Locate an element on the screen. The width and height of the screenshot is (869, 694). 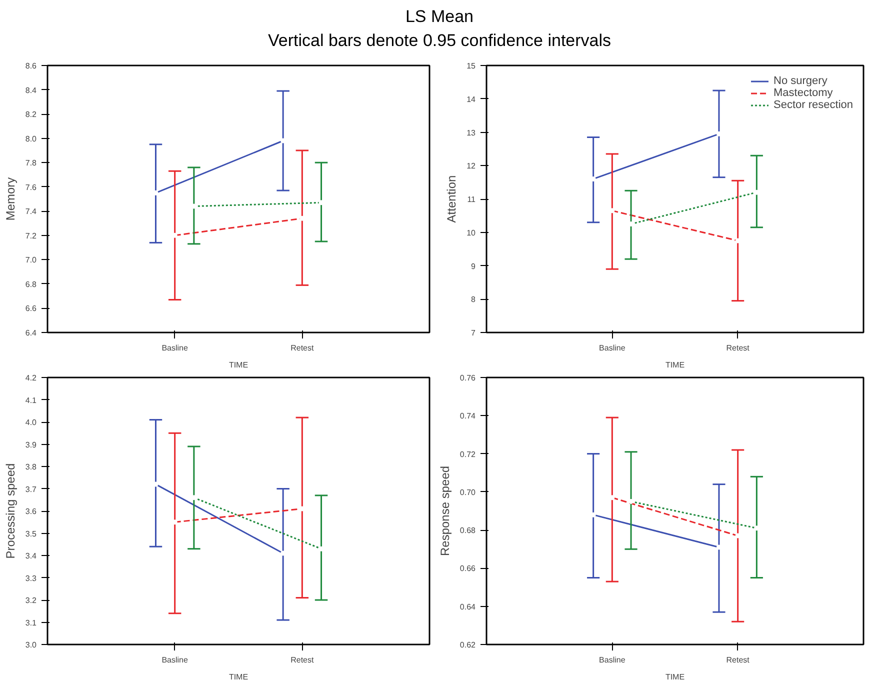
y-tick-label: 14 is located at coordinates (471, 99).